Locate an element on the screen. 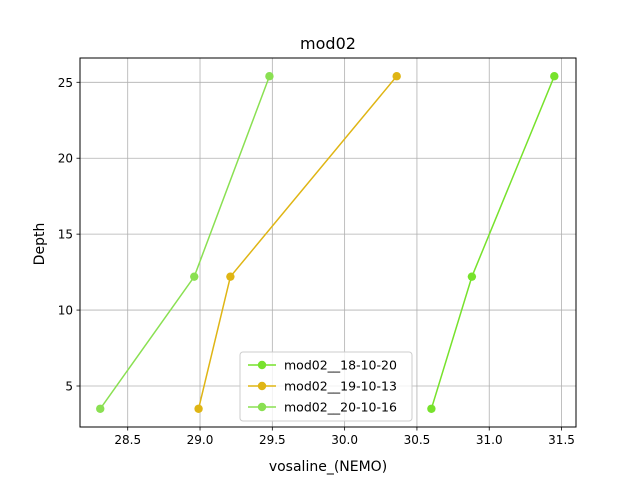 The height and width of the screenshot is (484, 640). legend-box is located at coordinates (326, 386).